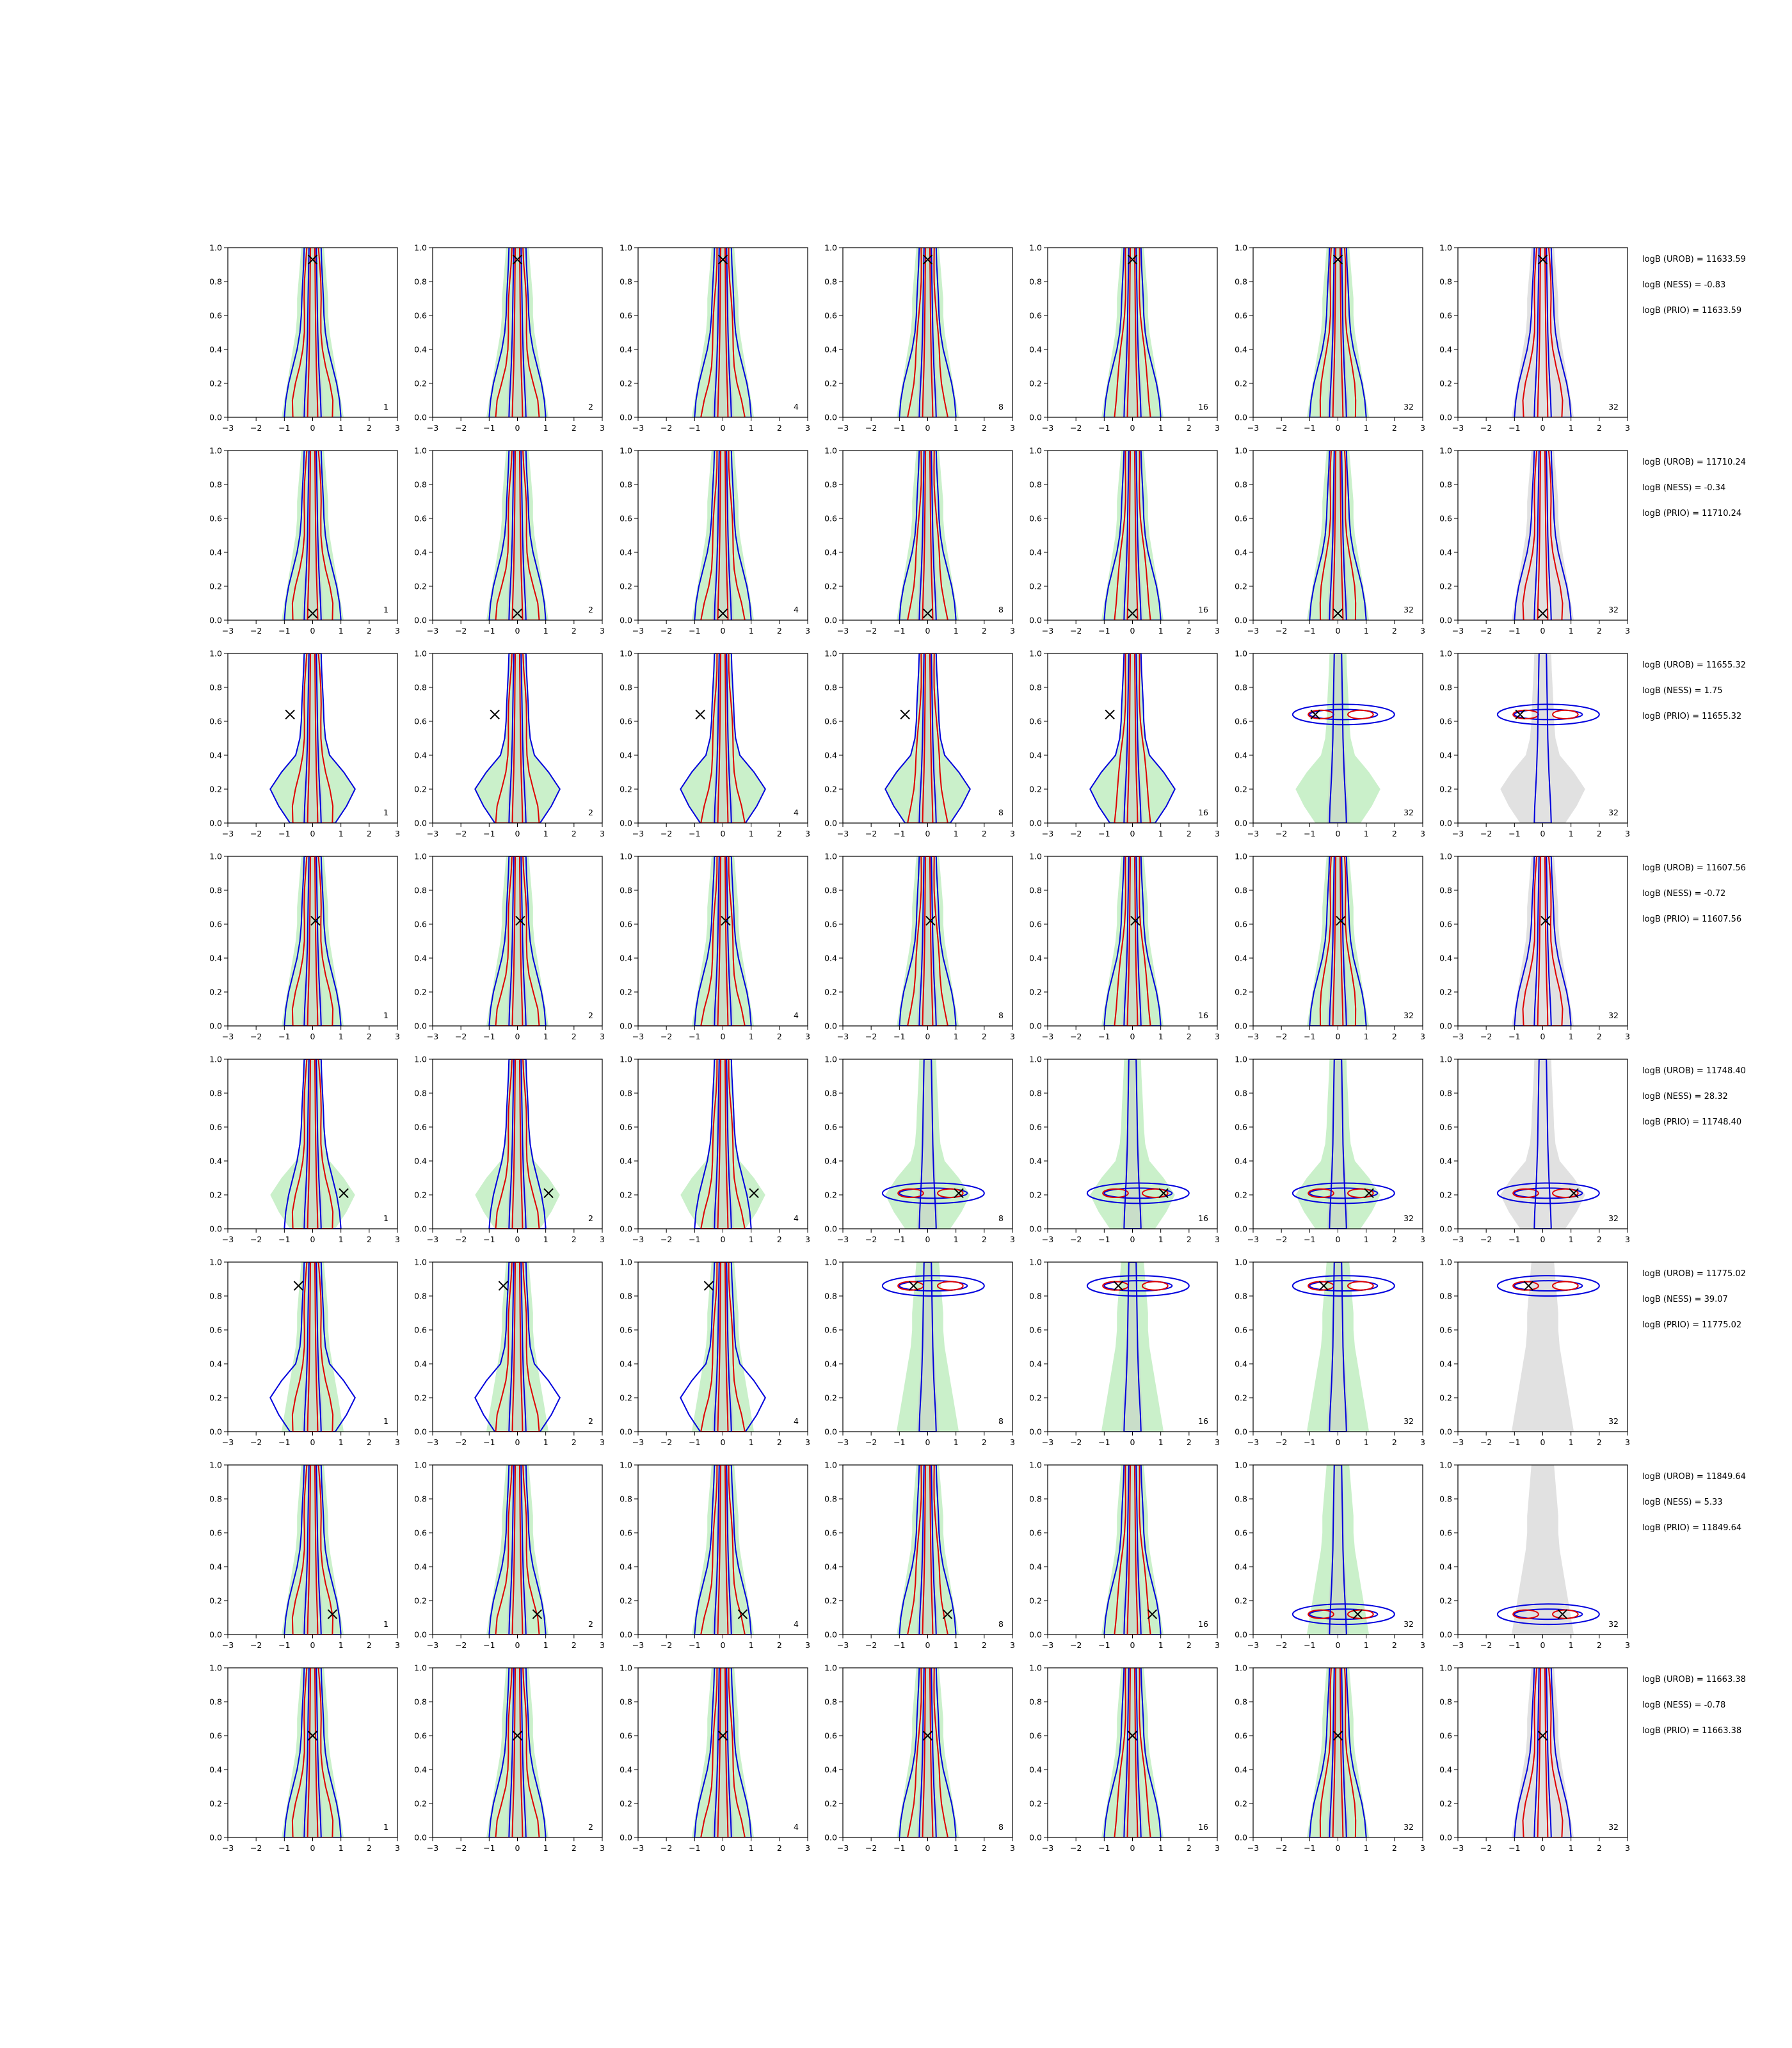  What do you see at coordinates (1543, 833) in the screenshot?
I see `x-tick-label: 0` at bounding box center [1543, 833].